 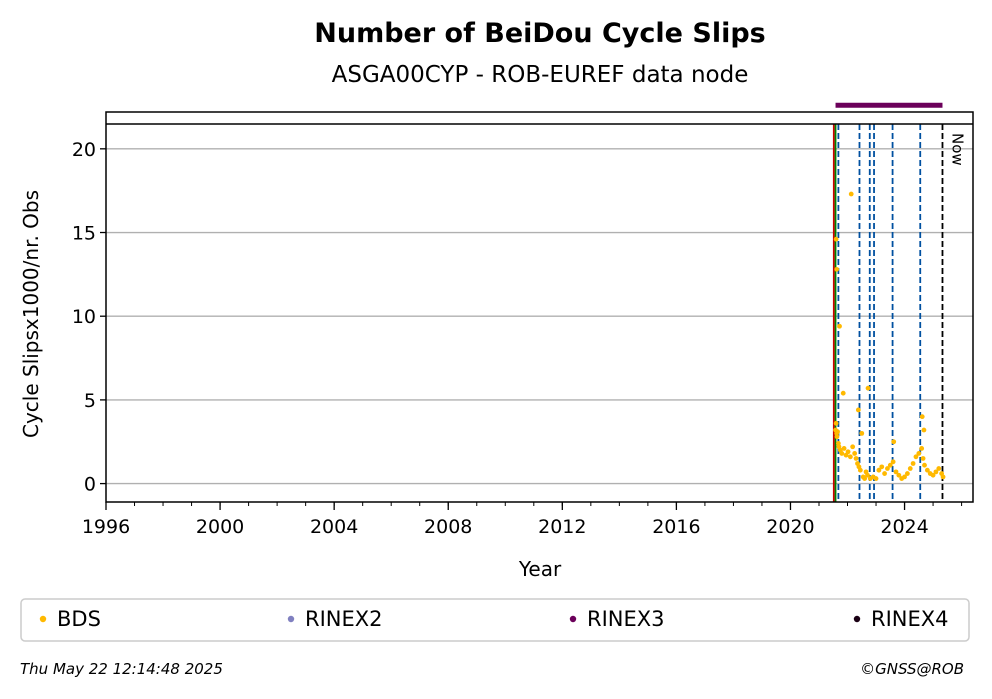 I want to click on legend-label: RINEX3, so click(x=626, y=619).